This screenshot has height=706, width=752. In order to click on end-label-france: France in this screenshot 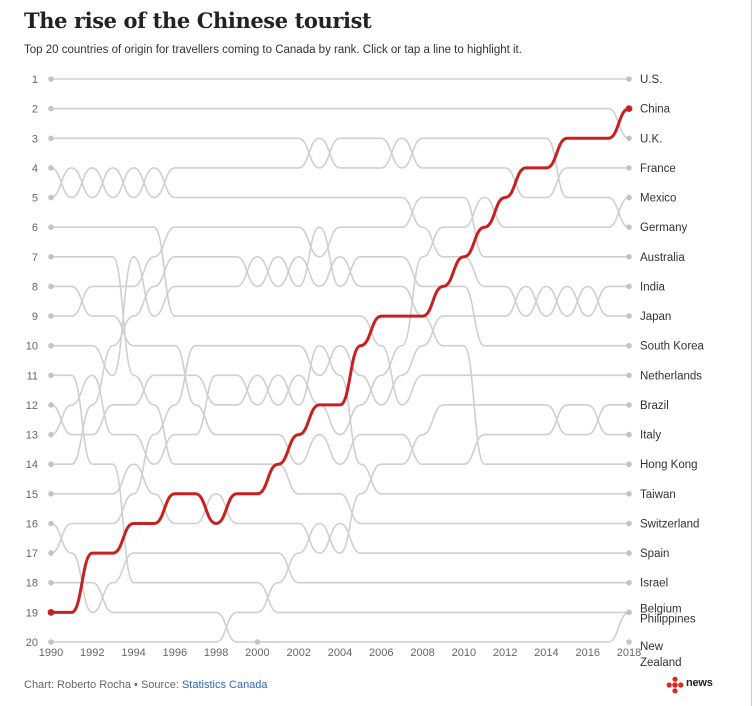, I will do `click(658, 169)`.